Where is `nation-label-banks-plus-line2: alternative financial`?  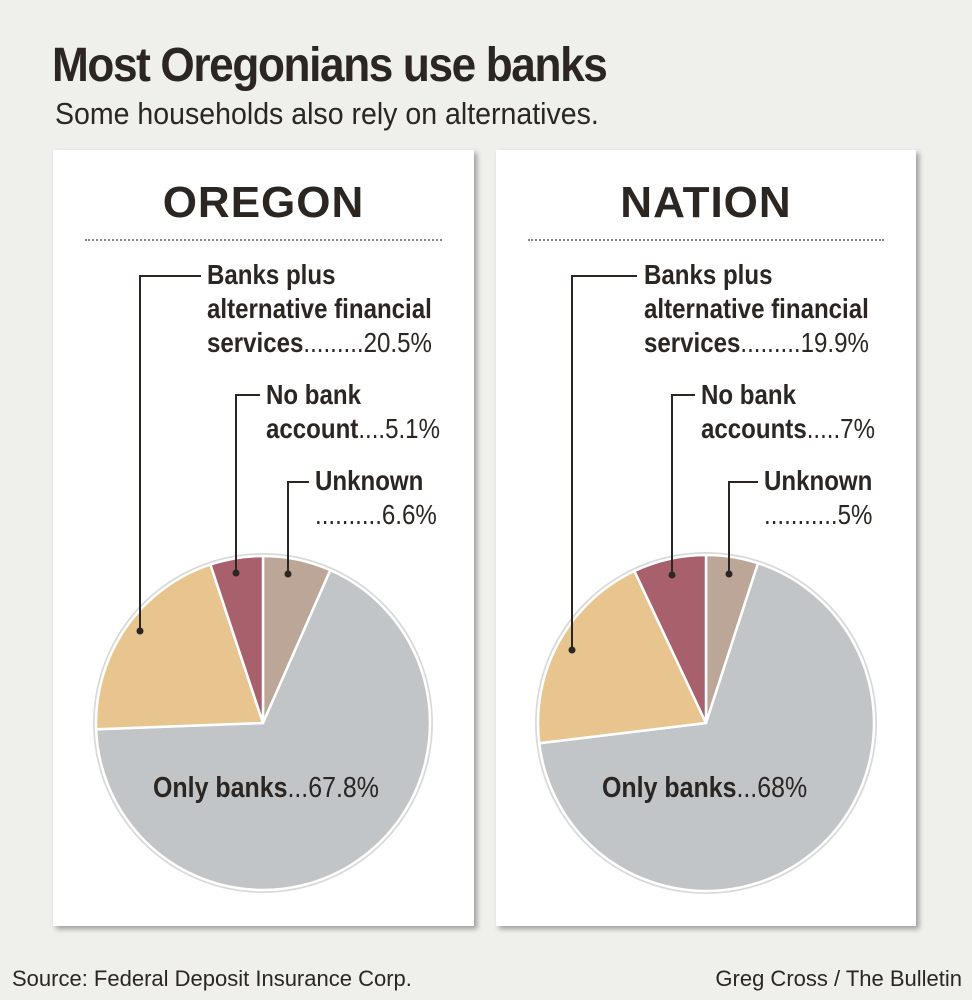 nation-label-banks-plus-line2: alternative financial is located at coordinates (756, 308).